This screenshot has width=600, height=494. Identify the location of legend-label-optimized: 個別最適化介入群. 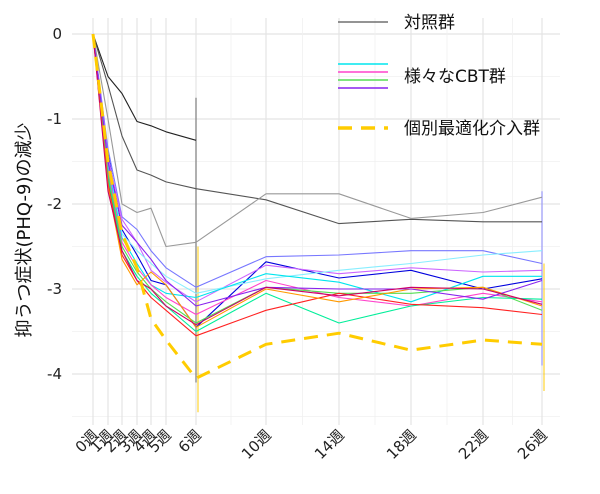
(472, 129).